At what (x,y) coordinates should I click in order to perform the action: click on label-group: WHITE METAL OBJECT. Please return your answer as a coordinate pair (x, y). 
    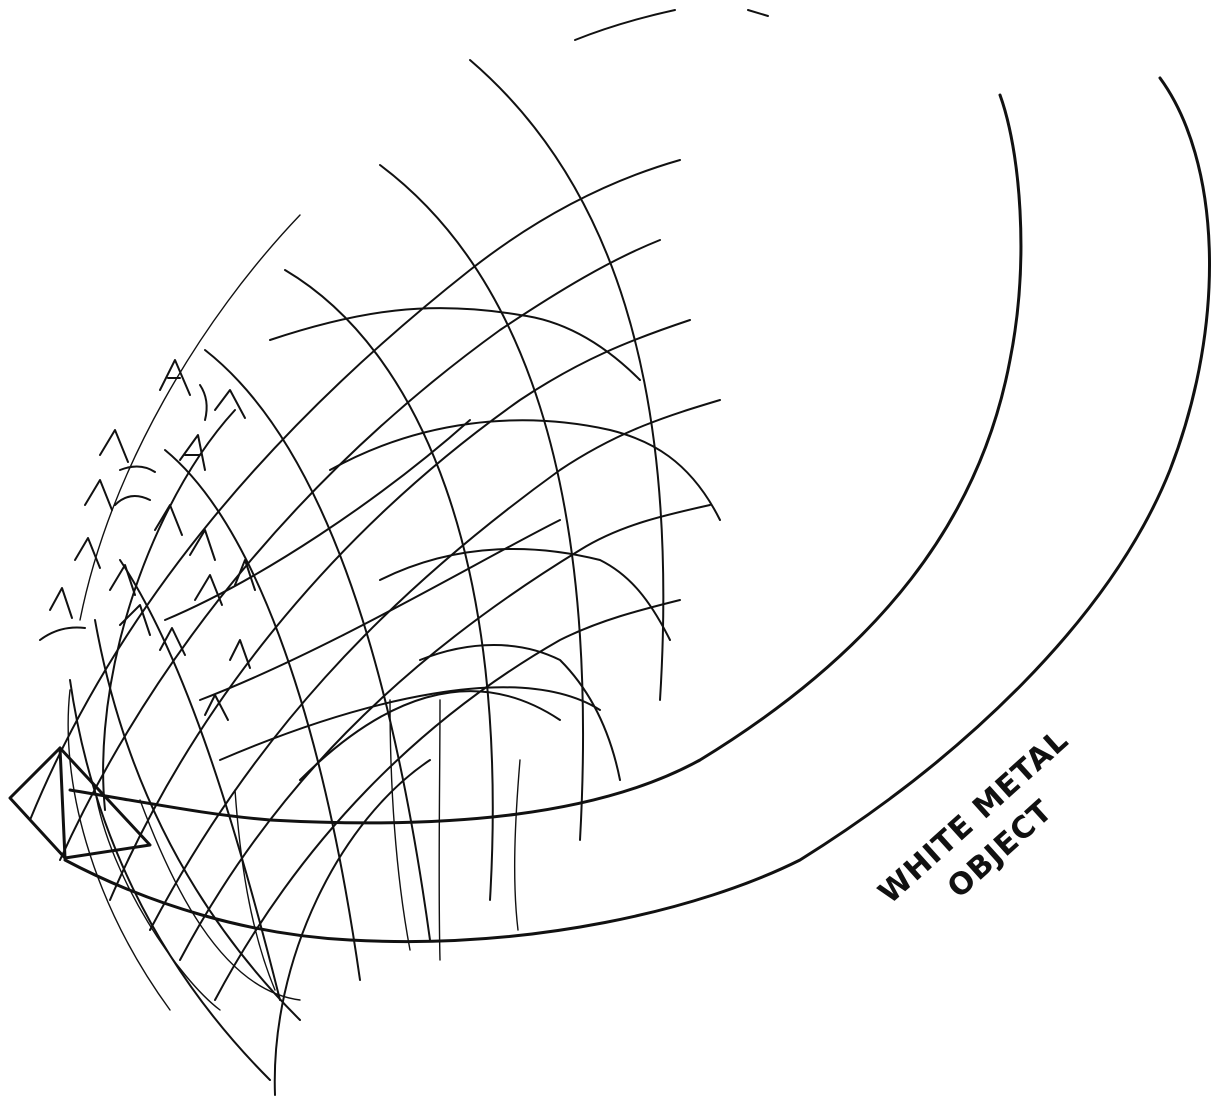
    Looking at the image, I should click on (974, 817).